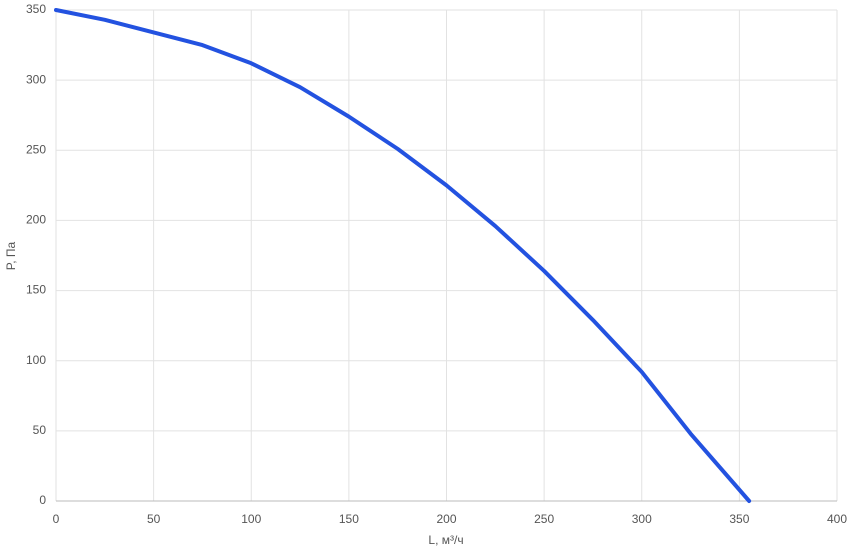 Image resolution: width=851 pixels, height=553 pixels. Describe the element at coordinates (36, 149) in the screenshot. I see `y-tick-label: 250` at that location.